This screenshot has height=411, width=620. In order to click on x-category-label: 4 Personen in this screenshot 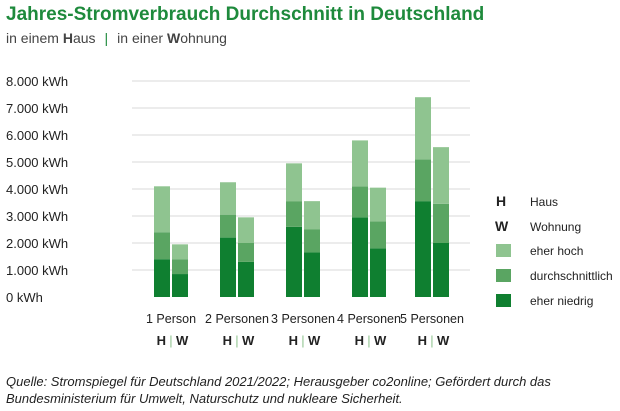, I will do `click(369, 319)`.